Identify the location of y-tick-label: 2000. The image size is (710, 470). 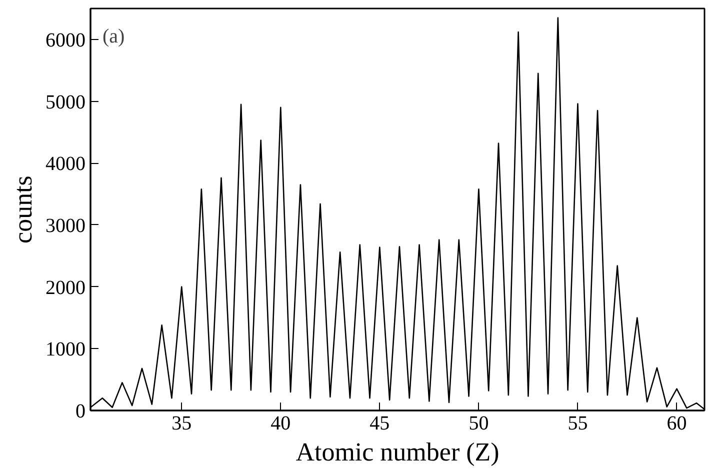
(66, 287).